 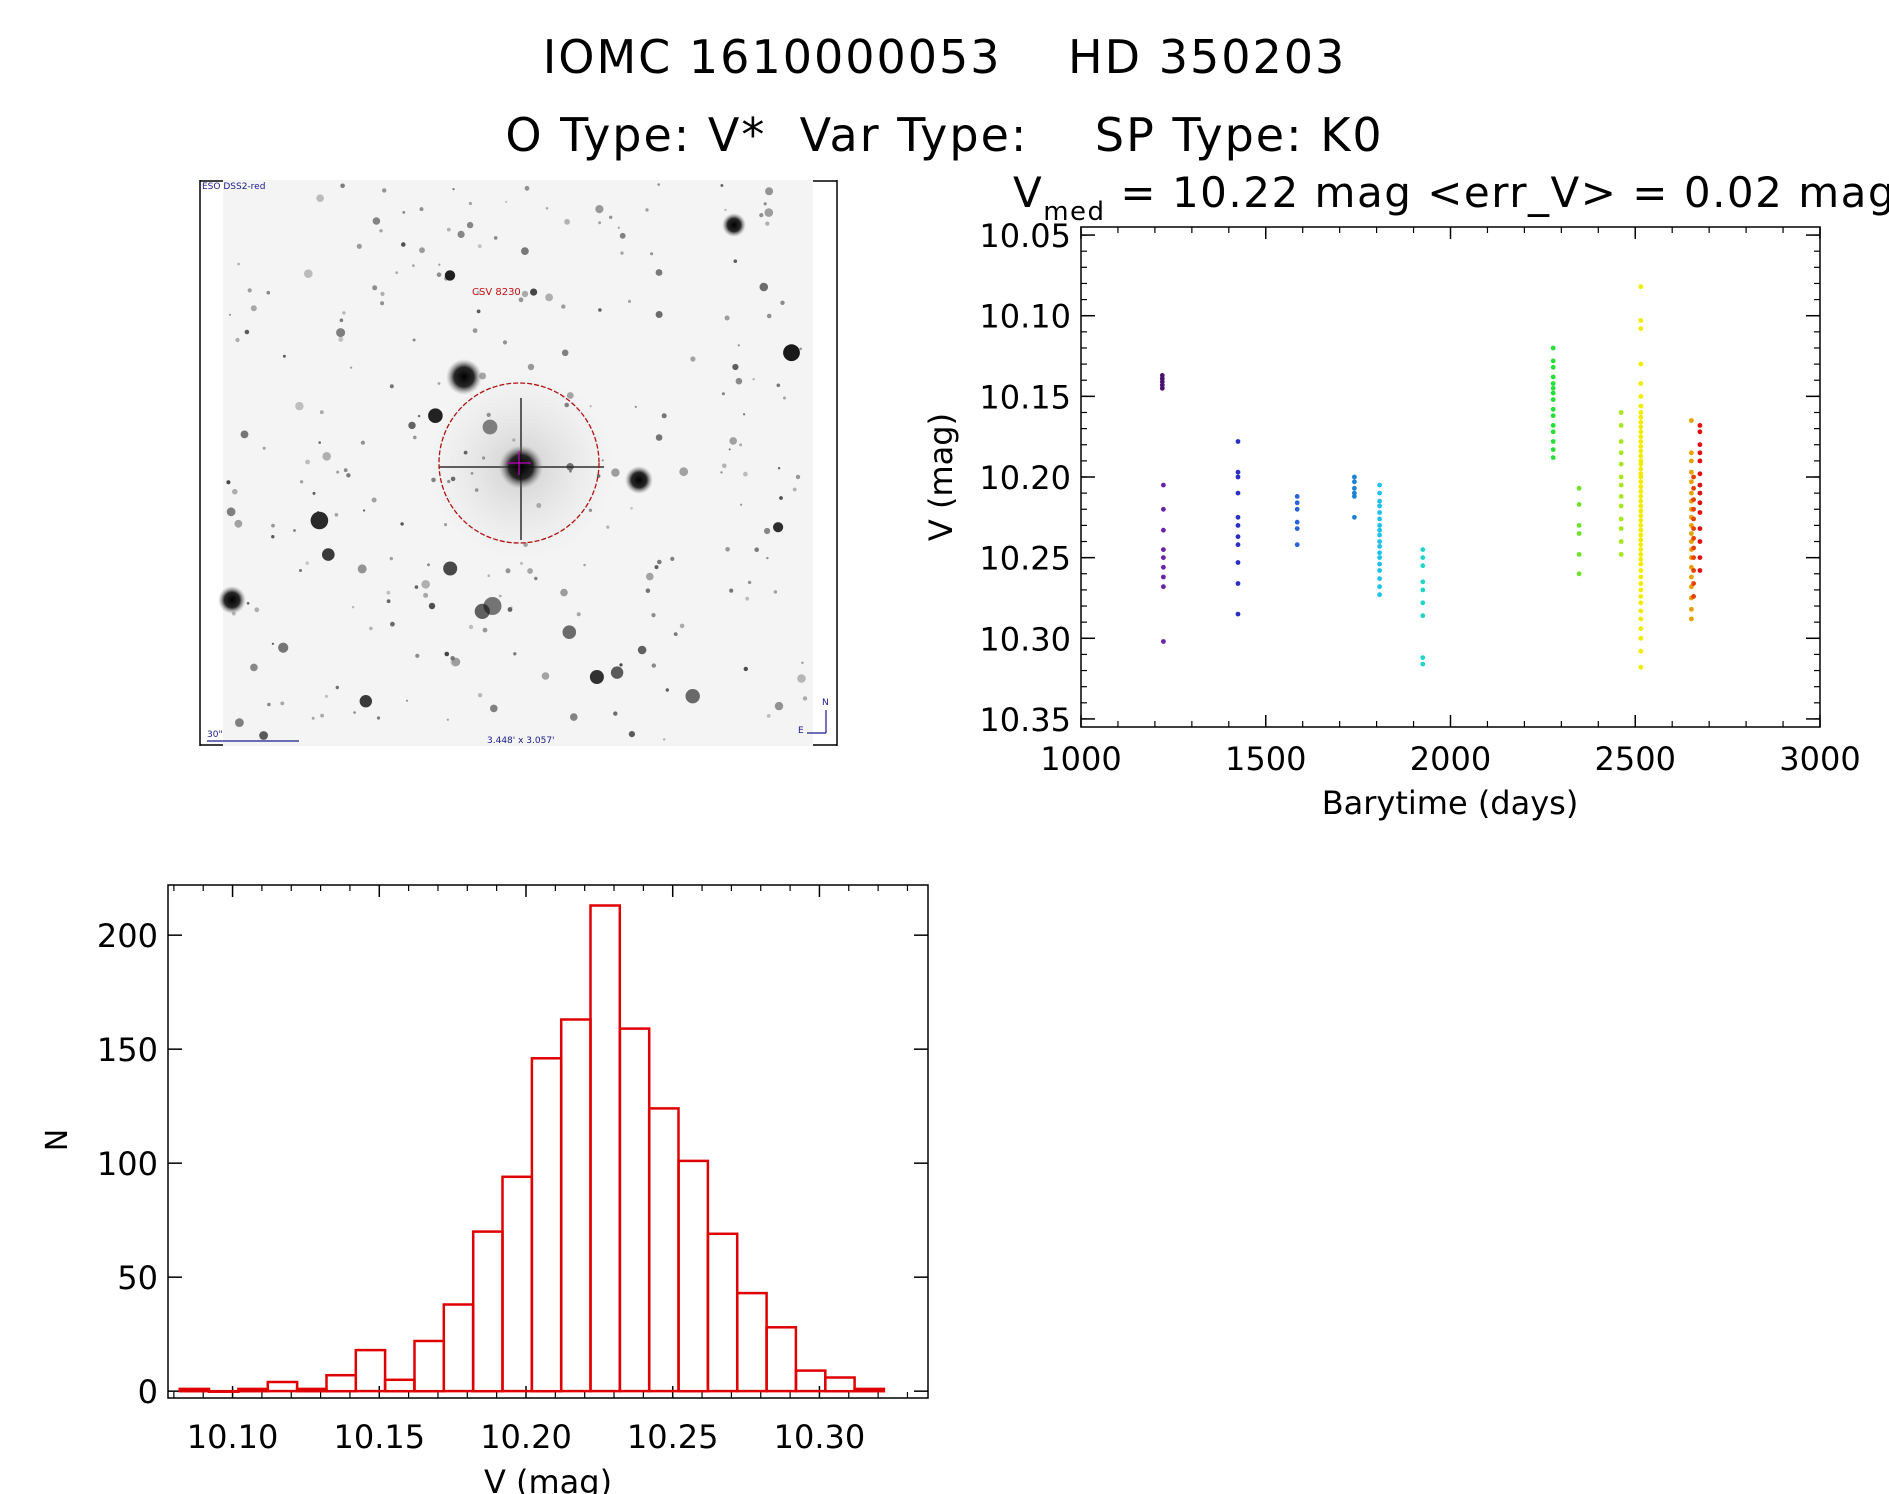 I want to click on compass-east-label: E, so click(x=801, y=731).